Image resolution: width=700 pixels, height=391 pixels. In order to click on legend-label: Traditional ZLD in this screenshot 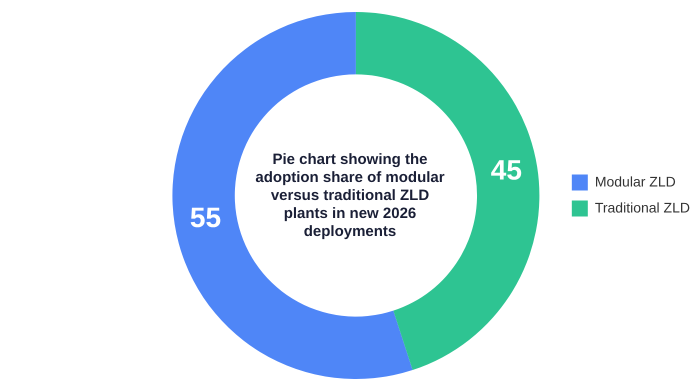, I will do `click(642, 207)`.